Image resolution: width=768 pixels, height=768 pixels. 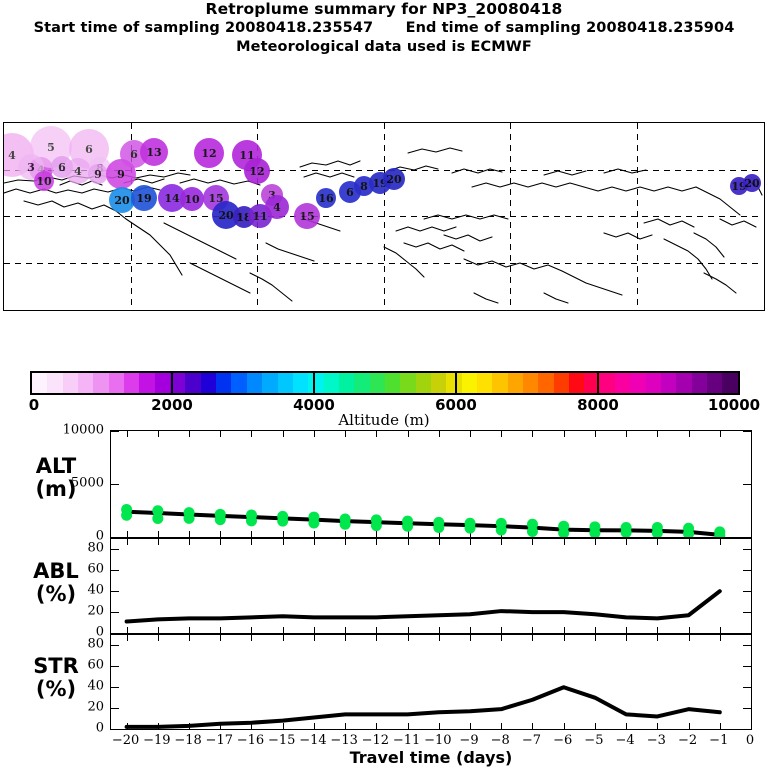 I want to click on colorbar-tick-label: 2000, so click(x=172, y=405).